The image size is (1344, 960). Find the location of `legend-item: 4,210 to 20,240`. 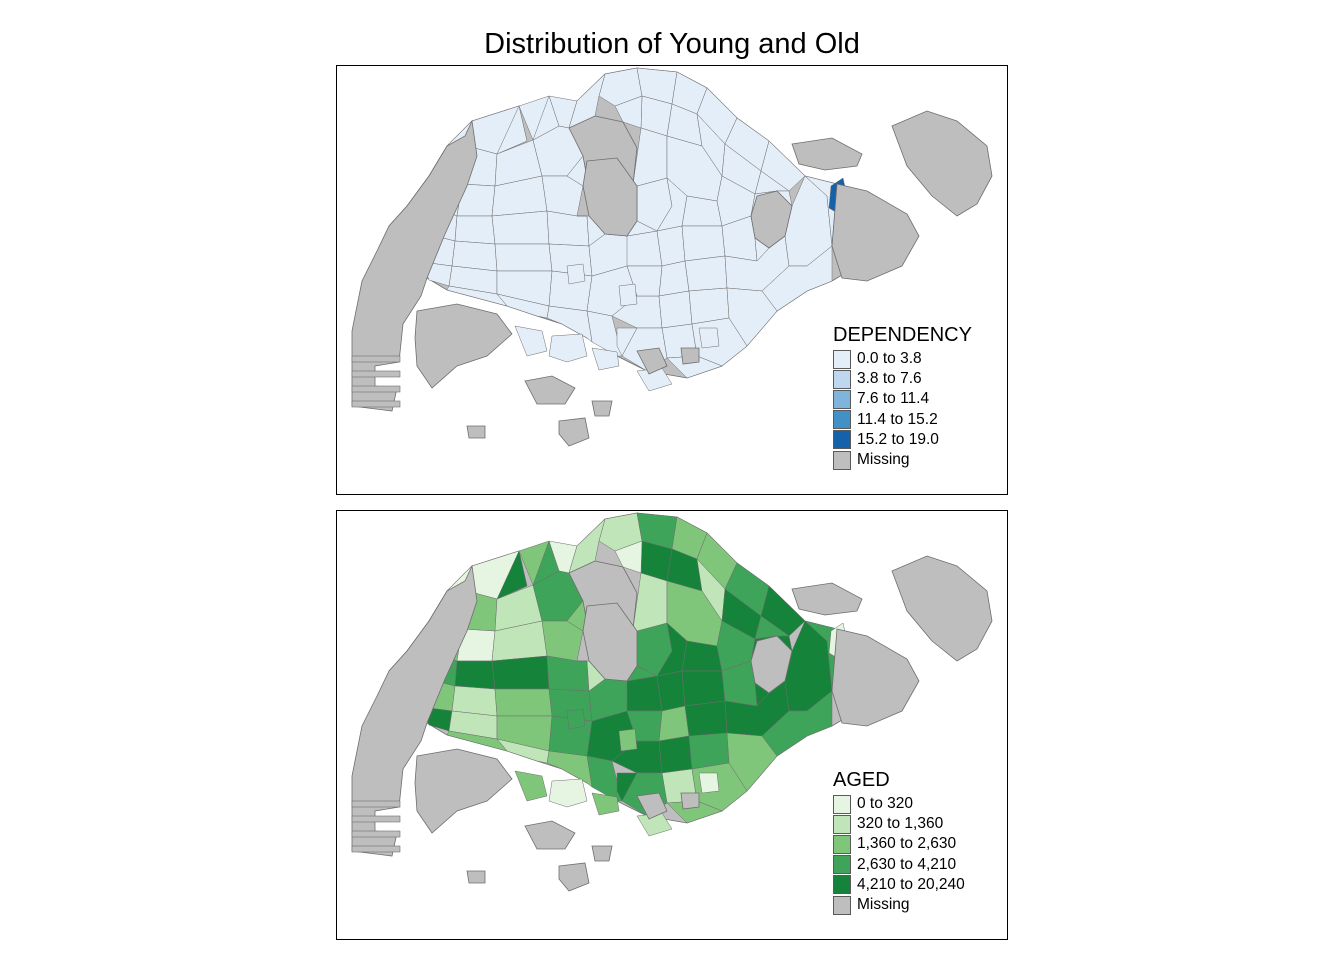

legend-item: 4,210 to 20,240 is located at coordinates (899, 885).